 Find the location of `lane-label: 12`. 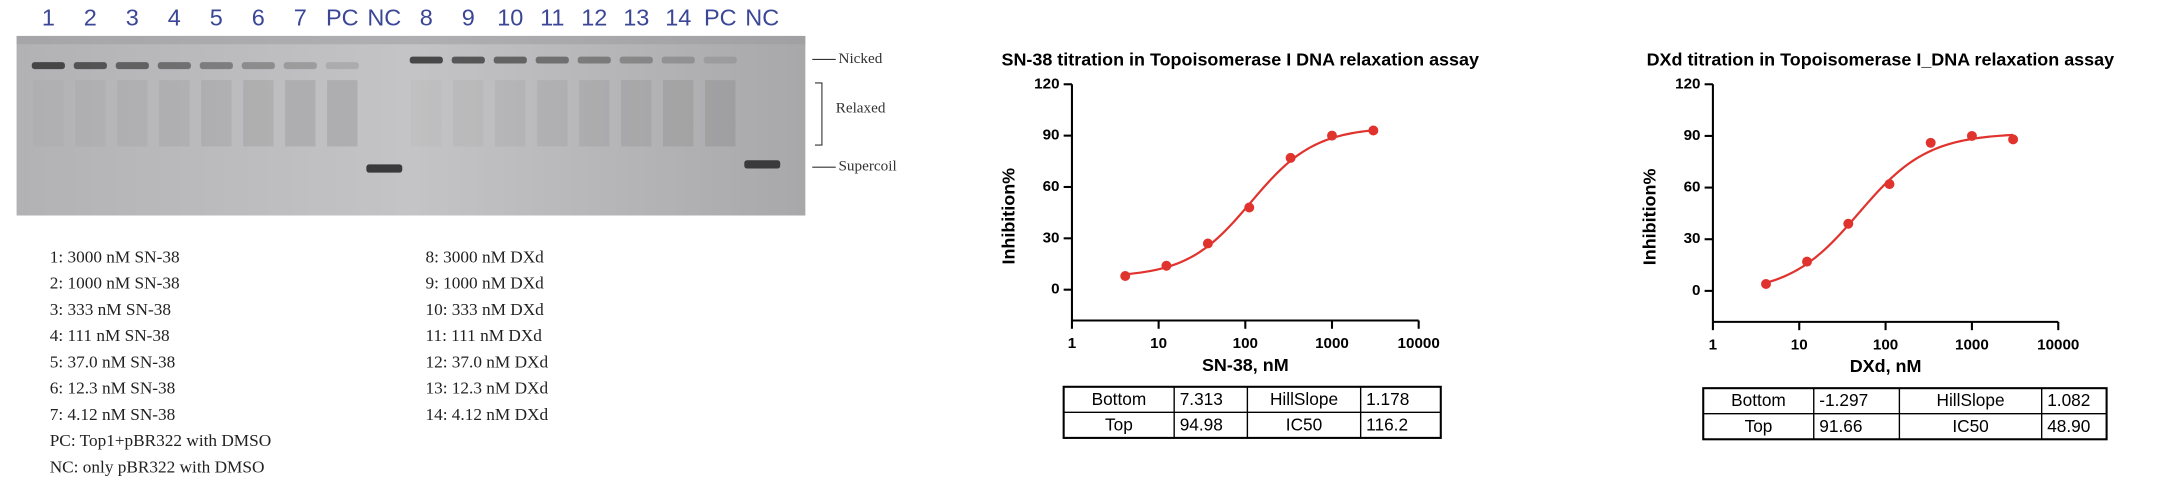

lane-label: 12 is located at coordinates (594, 18).